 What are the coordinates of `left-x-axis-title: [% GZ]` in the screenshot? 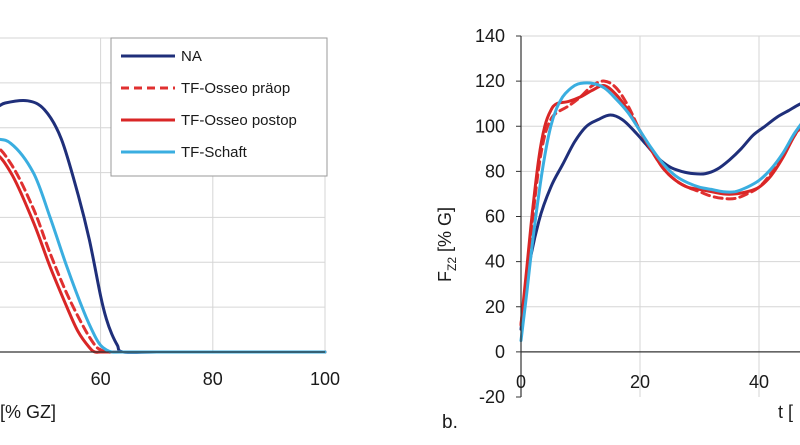 It's located at (28, 412).